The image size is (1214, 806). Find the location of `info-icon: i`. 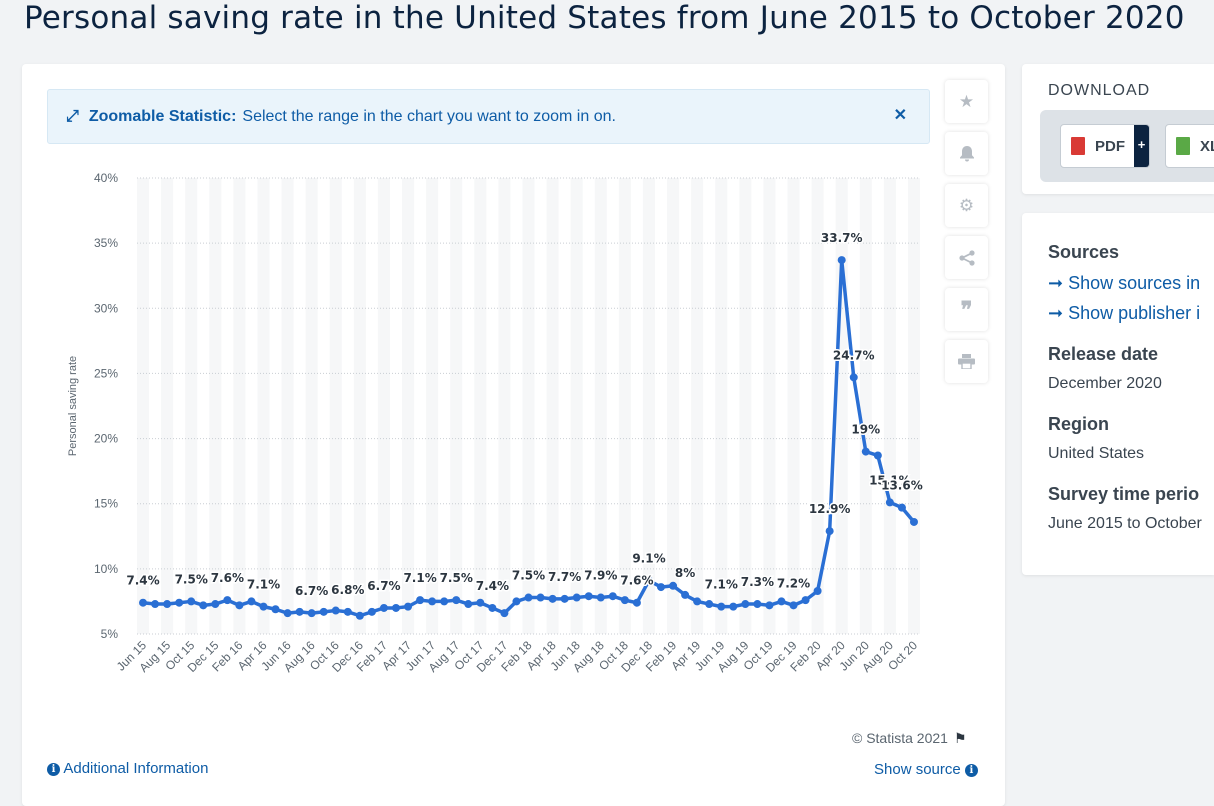

info-icon: i is located at coordinates (53, 769).